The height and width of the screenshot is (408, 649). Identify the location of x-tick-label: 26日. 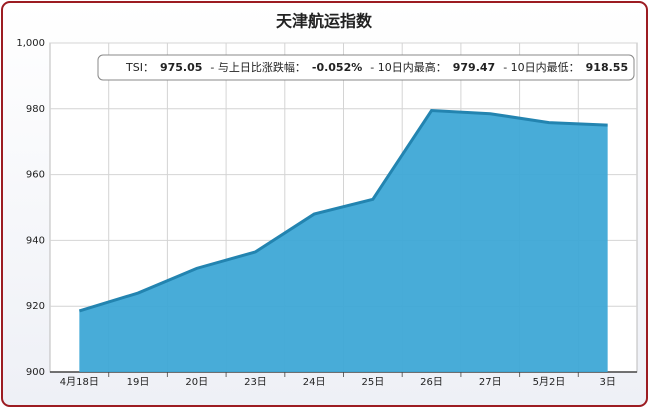
(431, 382).